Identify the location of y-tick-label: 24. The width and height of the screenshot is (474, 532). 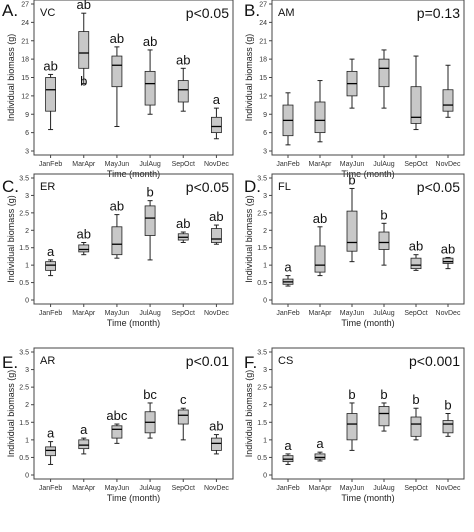
(263, 23).